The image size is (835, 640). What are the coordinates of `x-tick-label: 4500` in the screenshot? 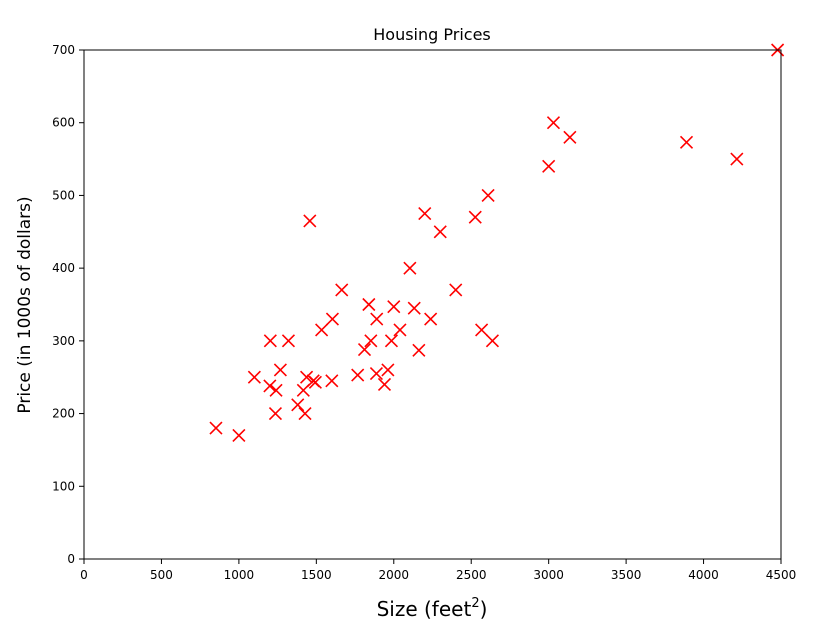 It's located at (781, 575).